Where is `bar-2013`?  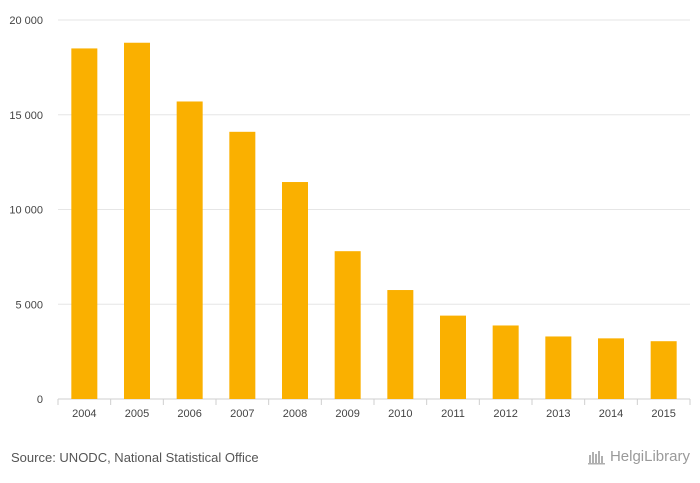 bar-2013 is located at coordinates (558, 367).